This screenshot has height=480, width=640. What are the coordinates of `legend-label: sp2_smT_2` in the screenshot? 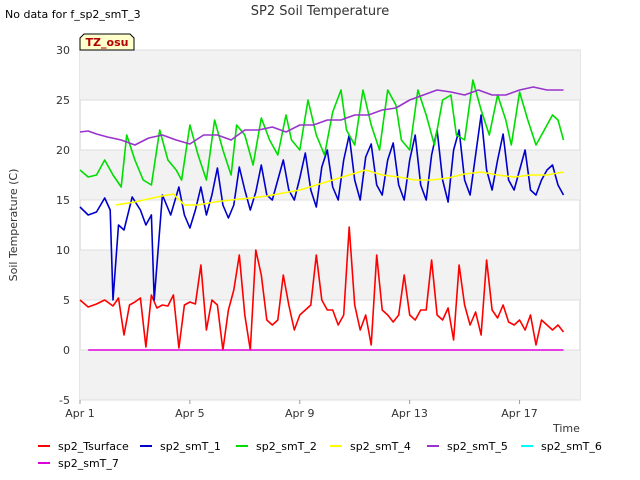 It's located at (286, 446).